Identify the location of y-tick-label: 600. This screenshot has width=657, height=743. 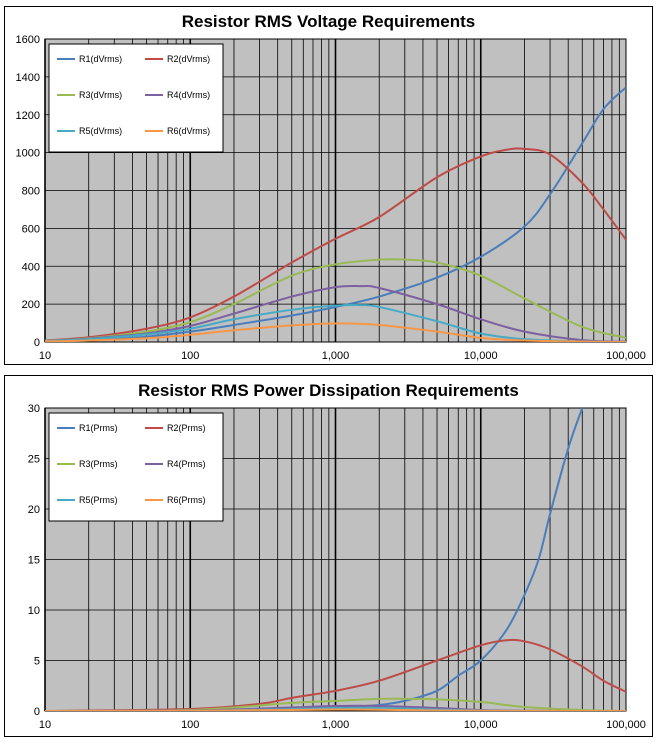
(31, 229).